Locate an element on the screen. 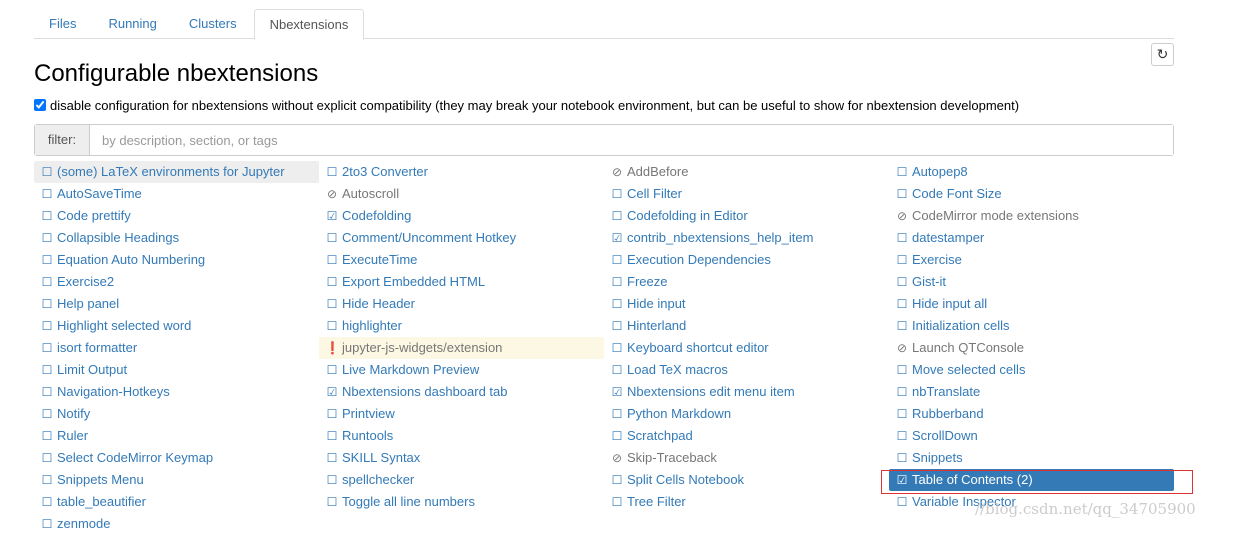  nbextension-name: Codefolding in Editor is located at coordinates (687, 215).